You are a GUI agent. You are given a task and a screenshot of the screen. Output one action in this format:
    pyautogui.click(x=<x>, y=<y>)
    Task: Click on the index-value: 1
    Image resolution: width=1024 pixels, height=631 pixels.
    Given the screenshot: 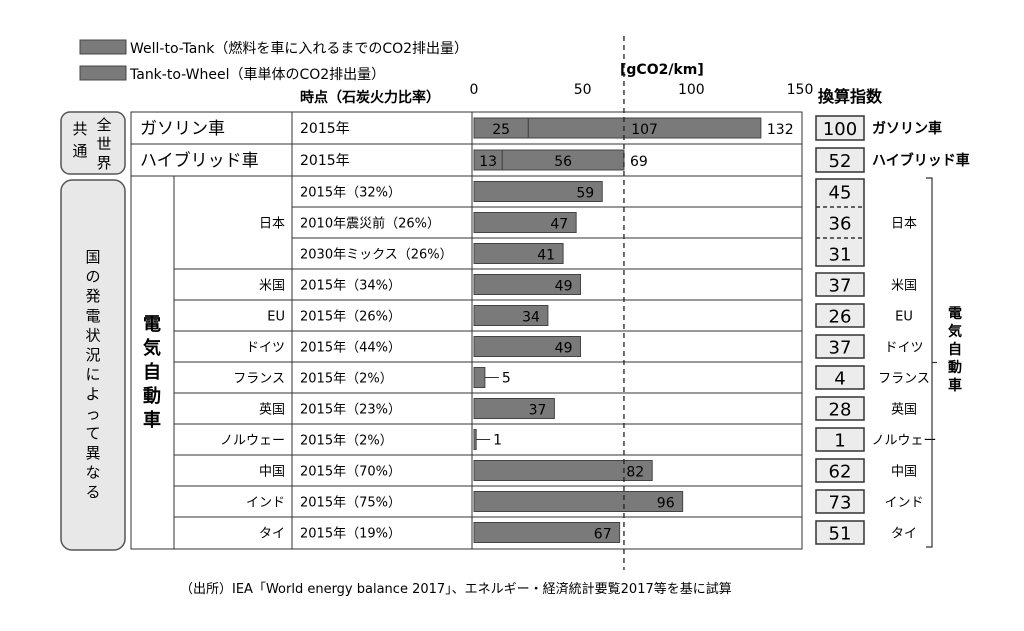 What is the action you would take?
    pyautogui.click(x=839, y=441)
    